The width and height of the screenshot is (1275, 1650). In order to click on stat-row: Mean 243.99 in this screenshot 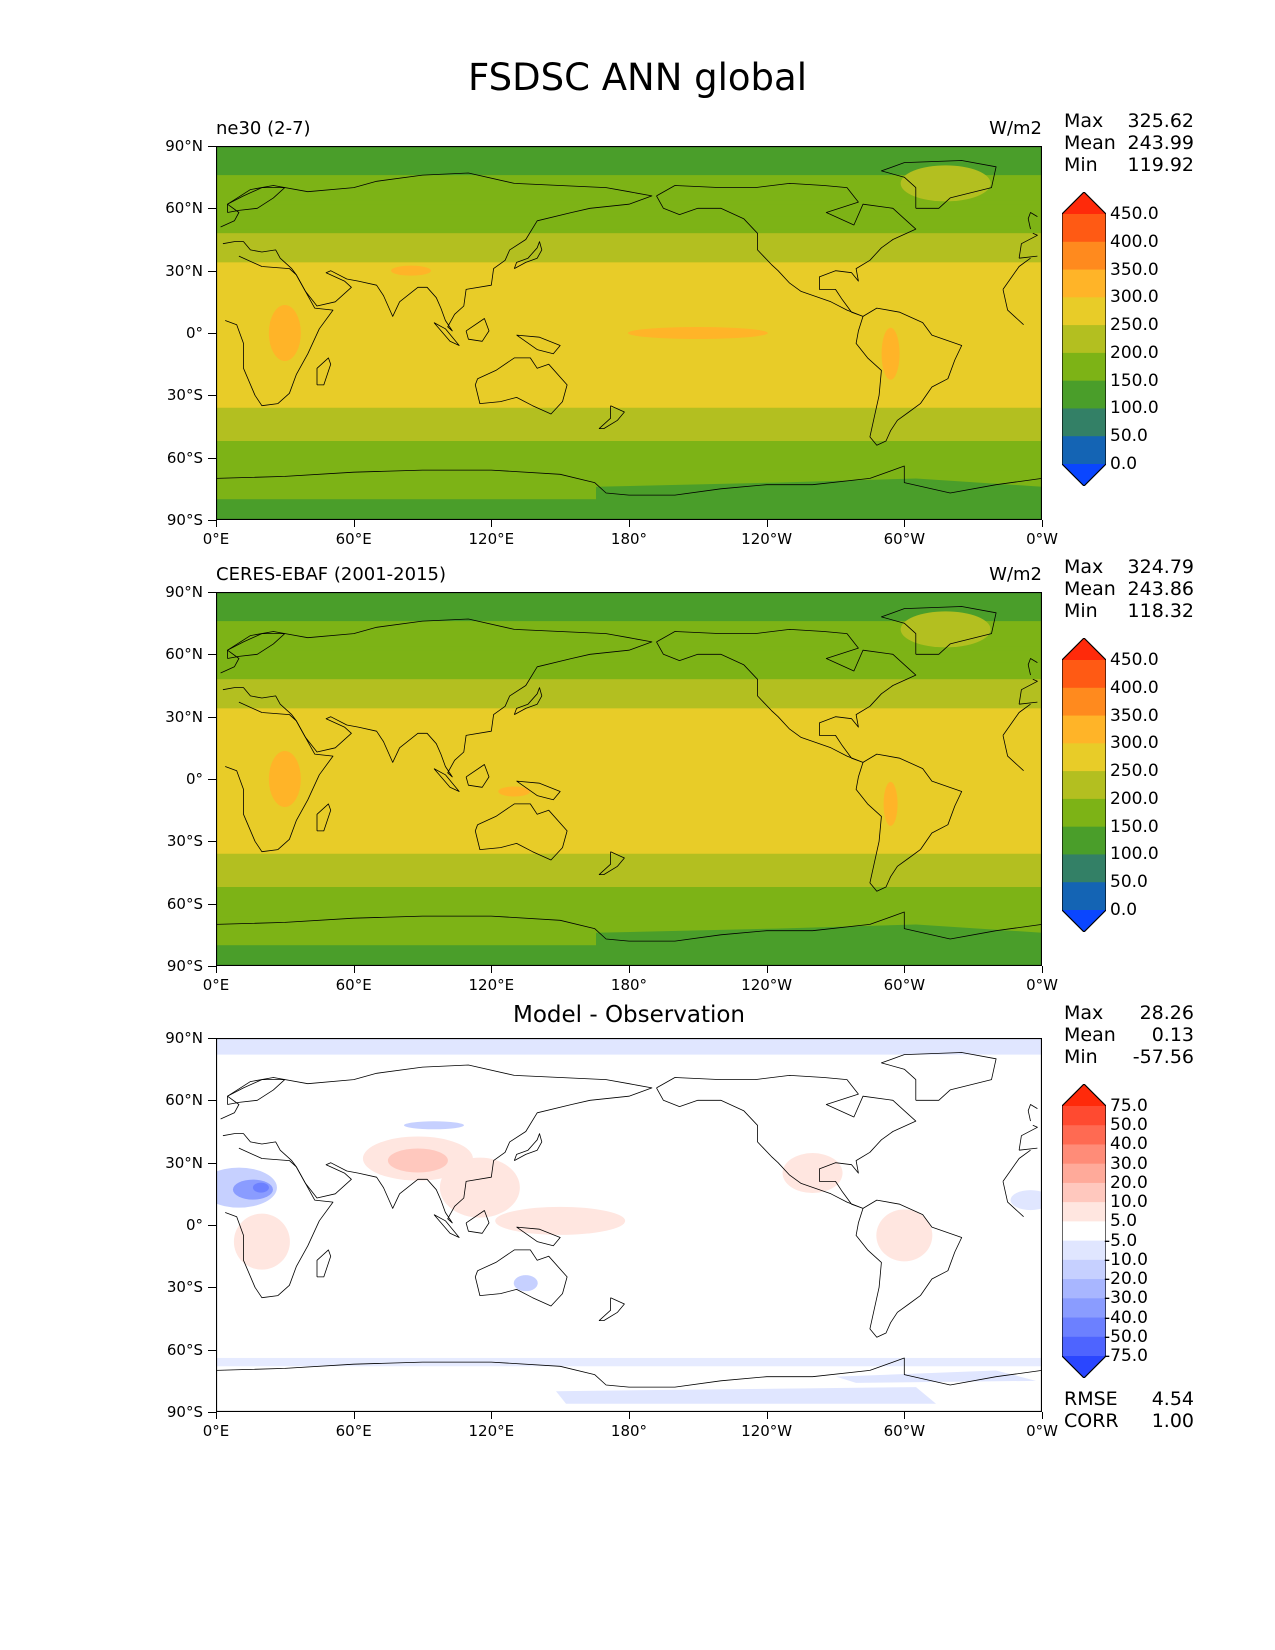, I will do `click(1129, 143)`.